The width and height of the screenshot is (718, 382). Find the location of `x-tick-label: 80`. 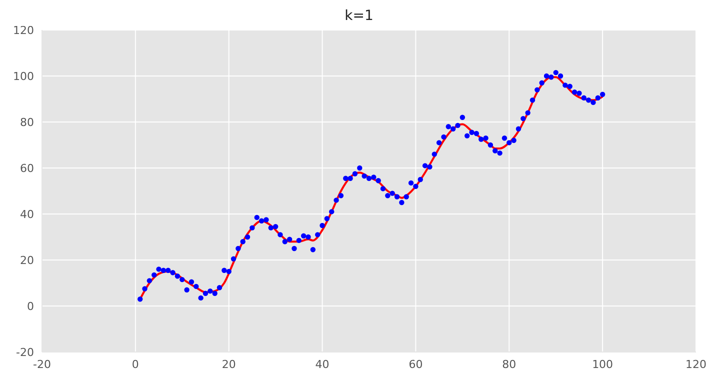

x-tick-label: 80 is located at coordinates (509, 364).